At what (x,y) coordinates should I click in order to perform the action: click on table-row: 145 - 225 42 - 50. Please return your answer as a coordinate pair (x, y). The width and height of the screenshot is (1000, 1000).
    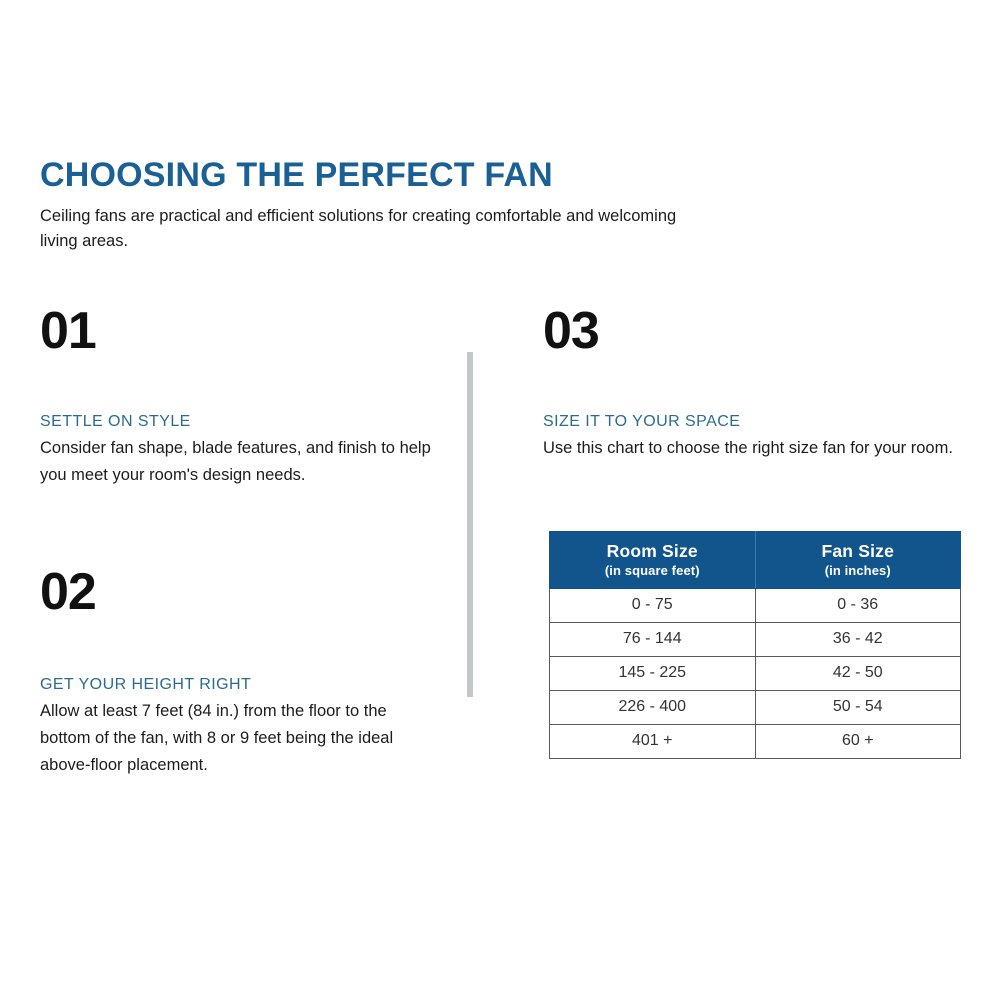
    Looking at the image, I should click on (755, 673).